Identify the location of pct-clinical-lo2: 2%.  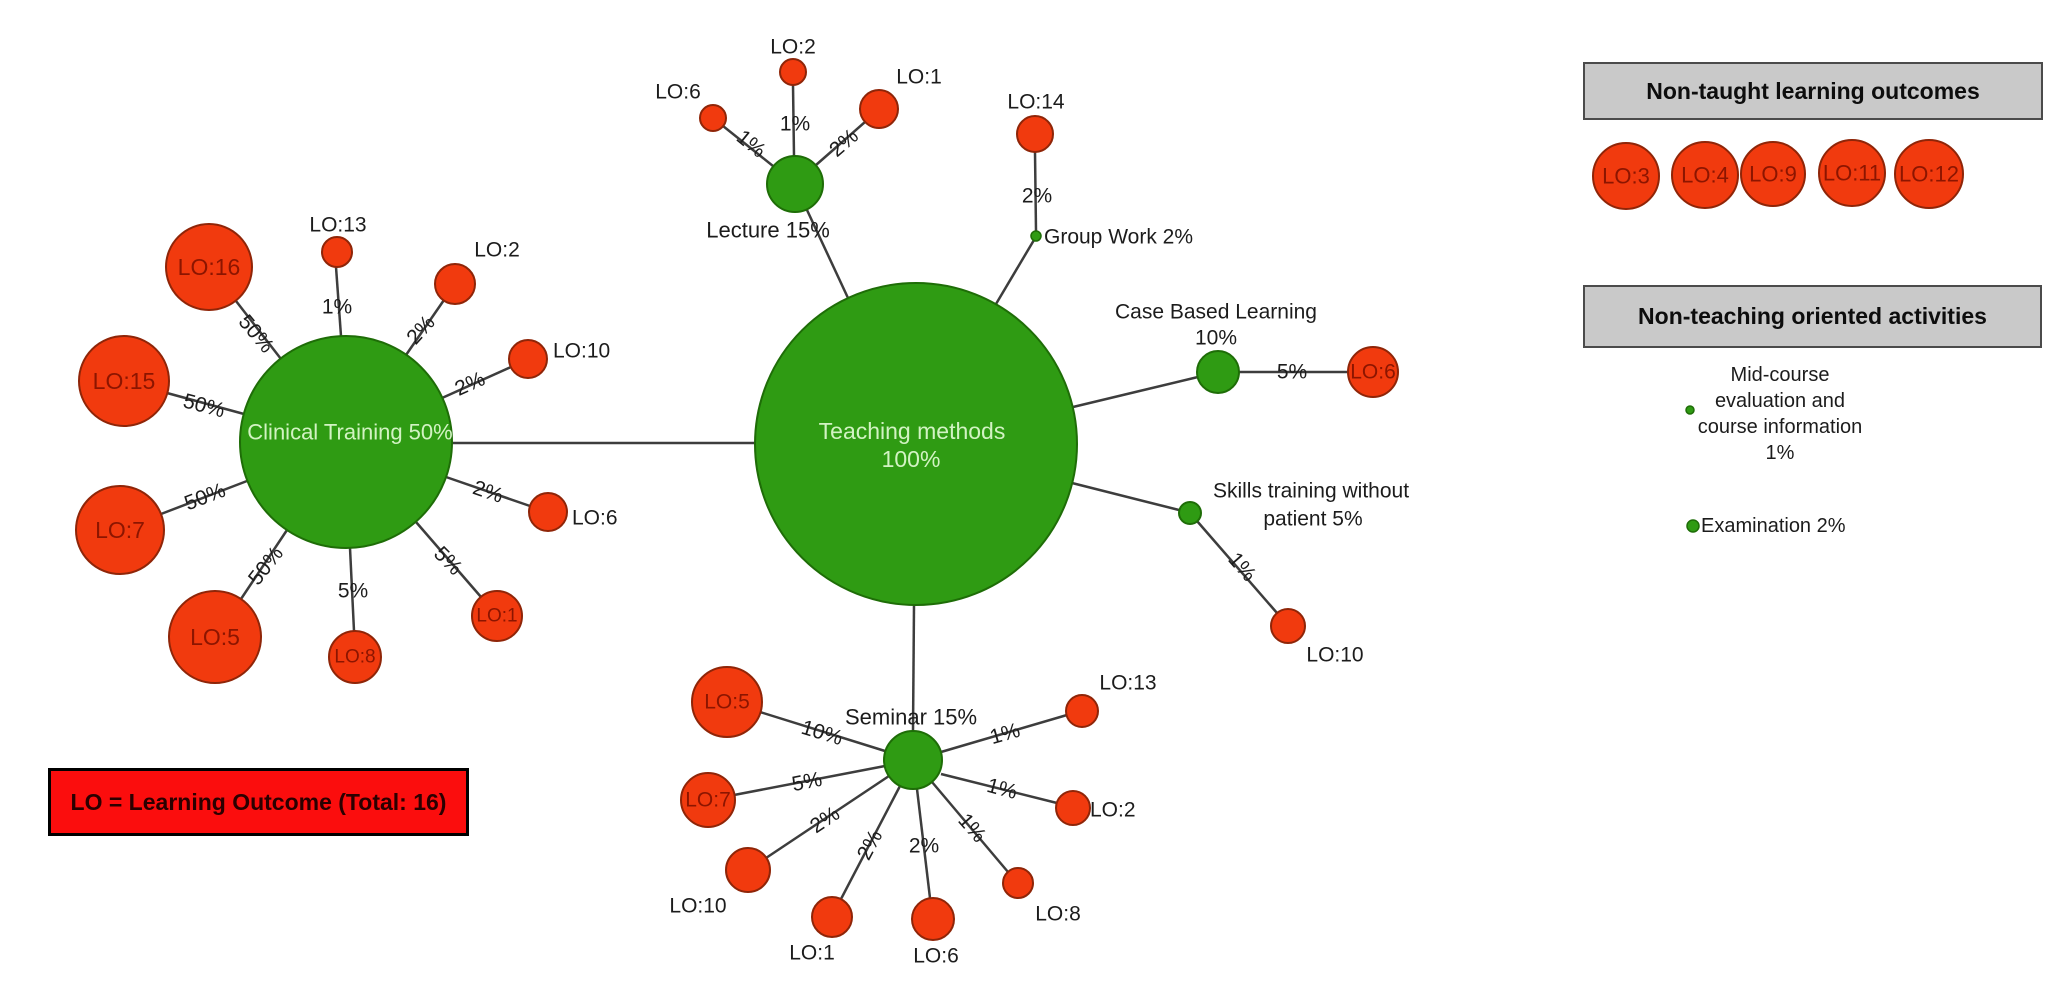
(420, 330).